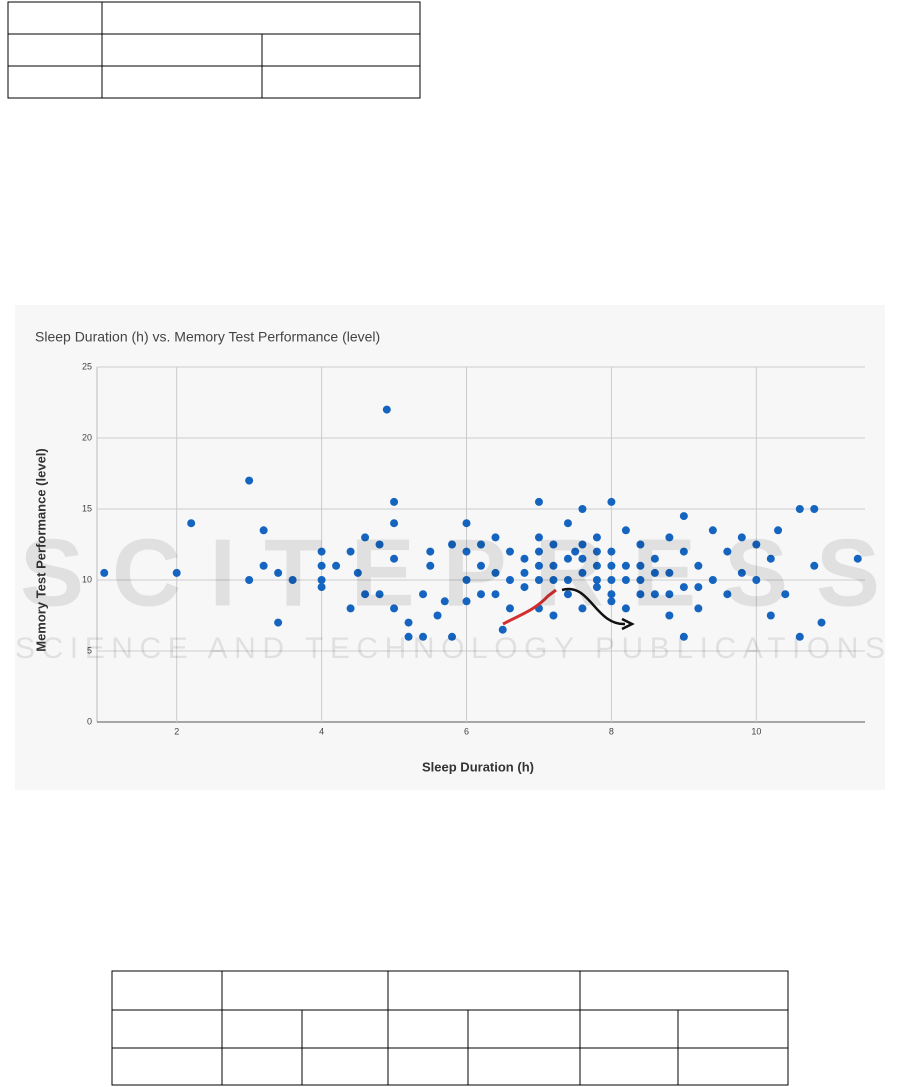 This screenshot has height=1087, width=901. I want to click on watermark-brand: SCITEPRESS, so click(450, 572).